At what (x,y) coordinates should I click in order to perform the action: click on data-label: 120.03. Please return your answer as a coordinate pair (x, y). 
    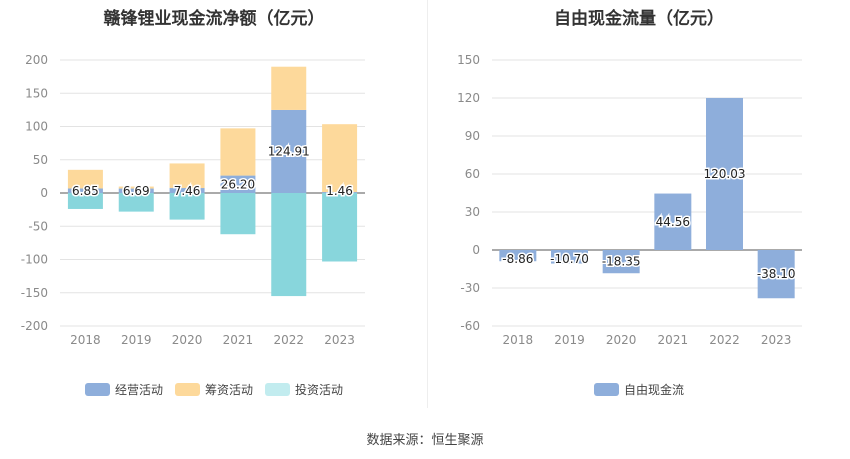
    Looking at the image, I should click on (725, 174).